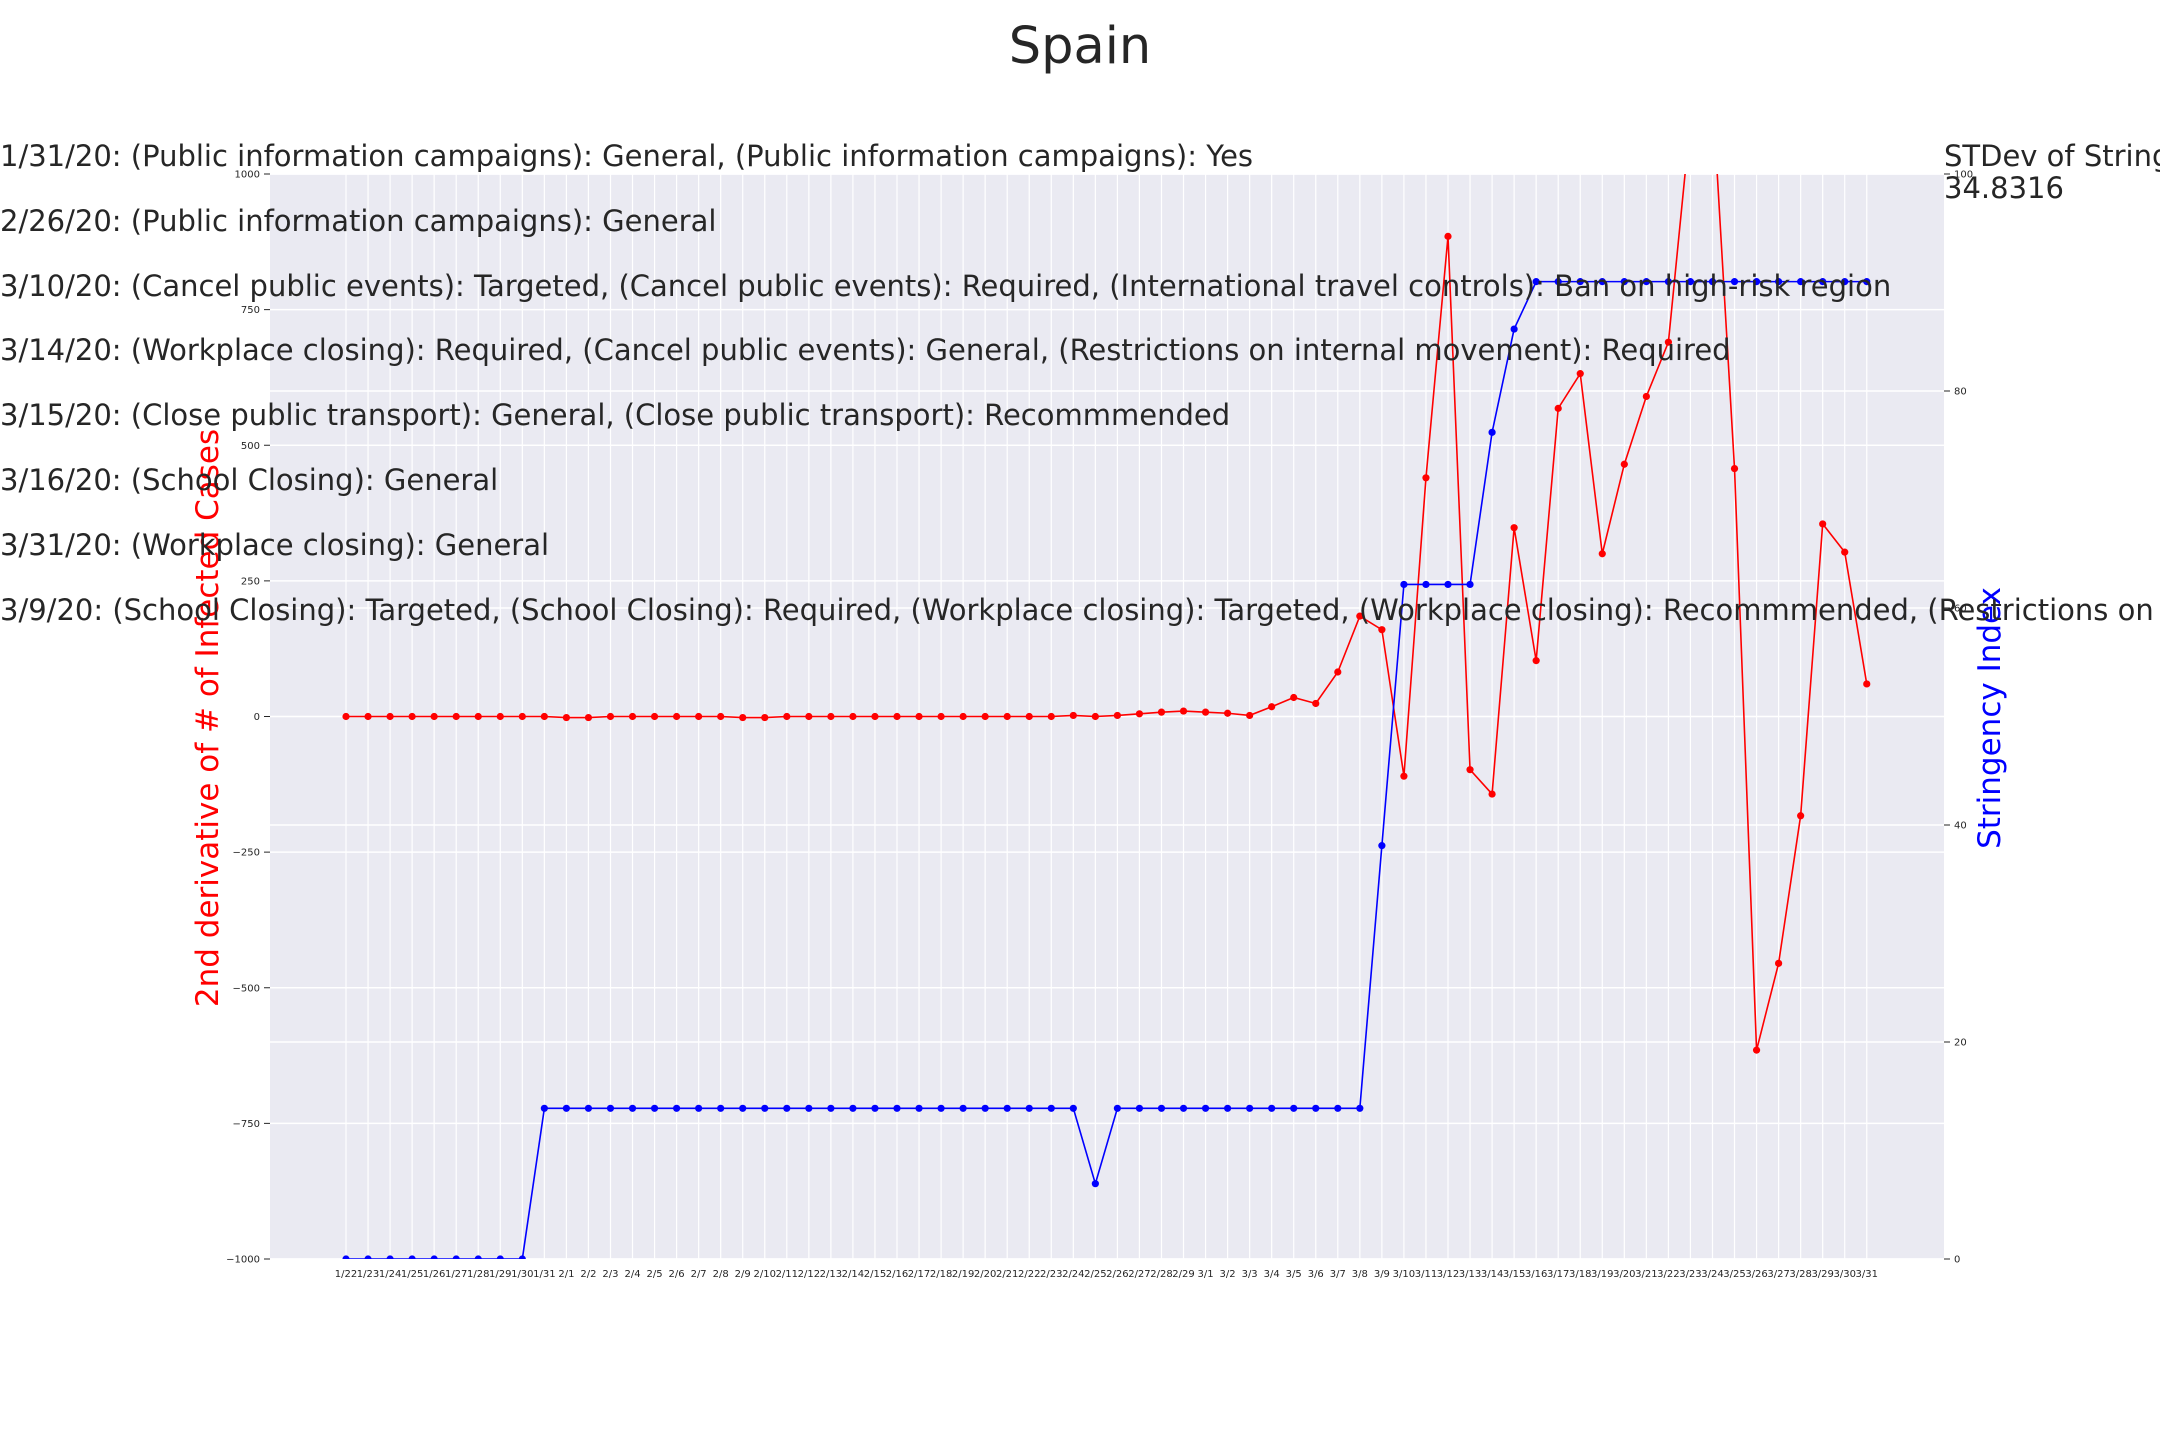 The height and width of the screenshot is (1440, 2160). Describe the element at coordinates (250, 310) in the screenshot. I see `left-tick-label: 750` at that location.